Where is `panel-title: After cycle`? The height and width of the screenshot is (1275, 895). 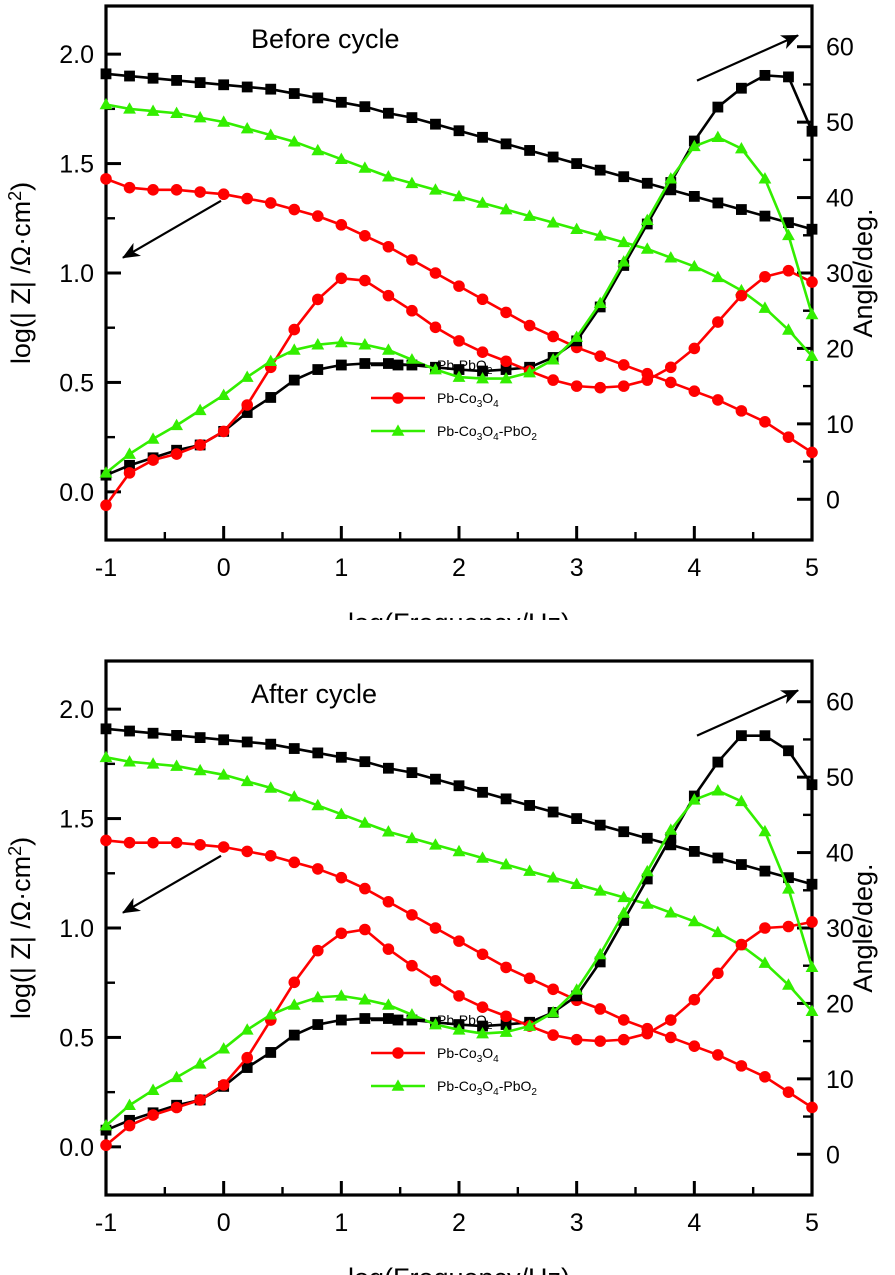 panel-title: After cycle is located at coordinates (314, 694).